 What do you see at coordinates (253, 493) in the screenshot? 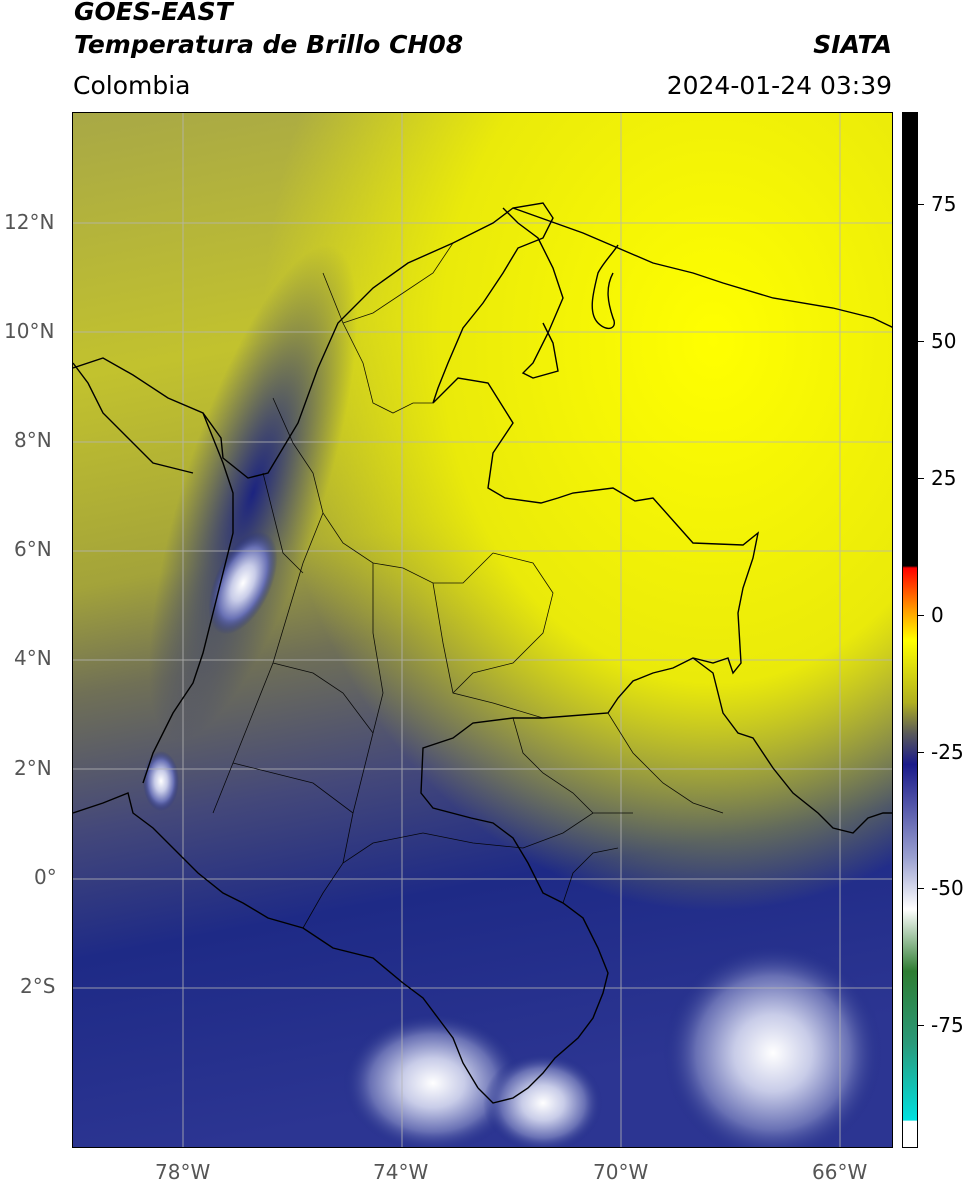
I see `cold-band` at bounding box center [253, 493].